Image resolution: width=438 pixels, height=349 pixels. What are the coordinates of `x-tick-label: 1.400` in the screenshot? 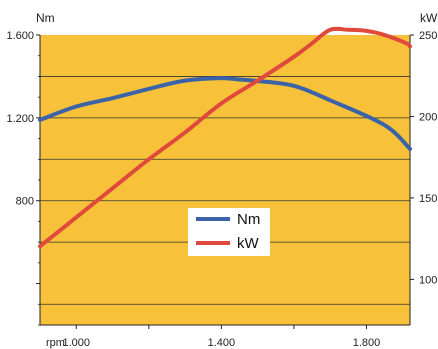 It's located at (222, 343).